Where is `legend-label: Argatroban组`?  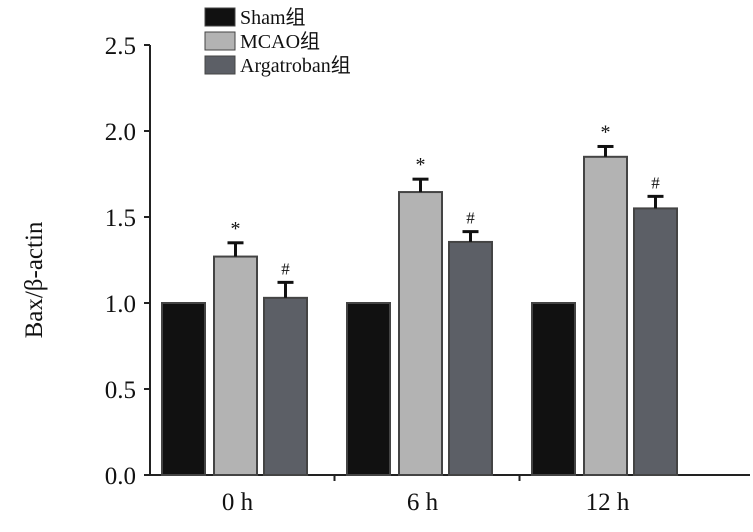 legend-label: Argatroban组 is located at coordinates (295, 65).